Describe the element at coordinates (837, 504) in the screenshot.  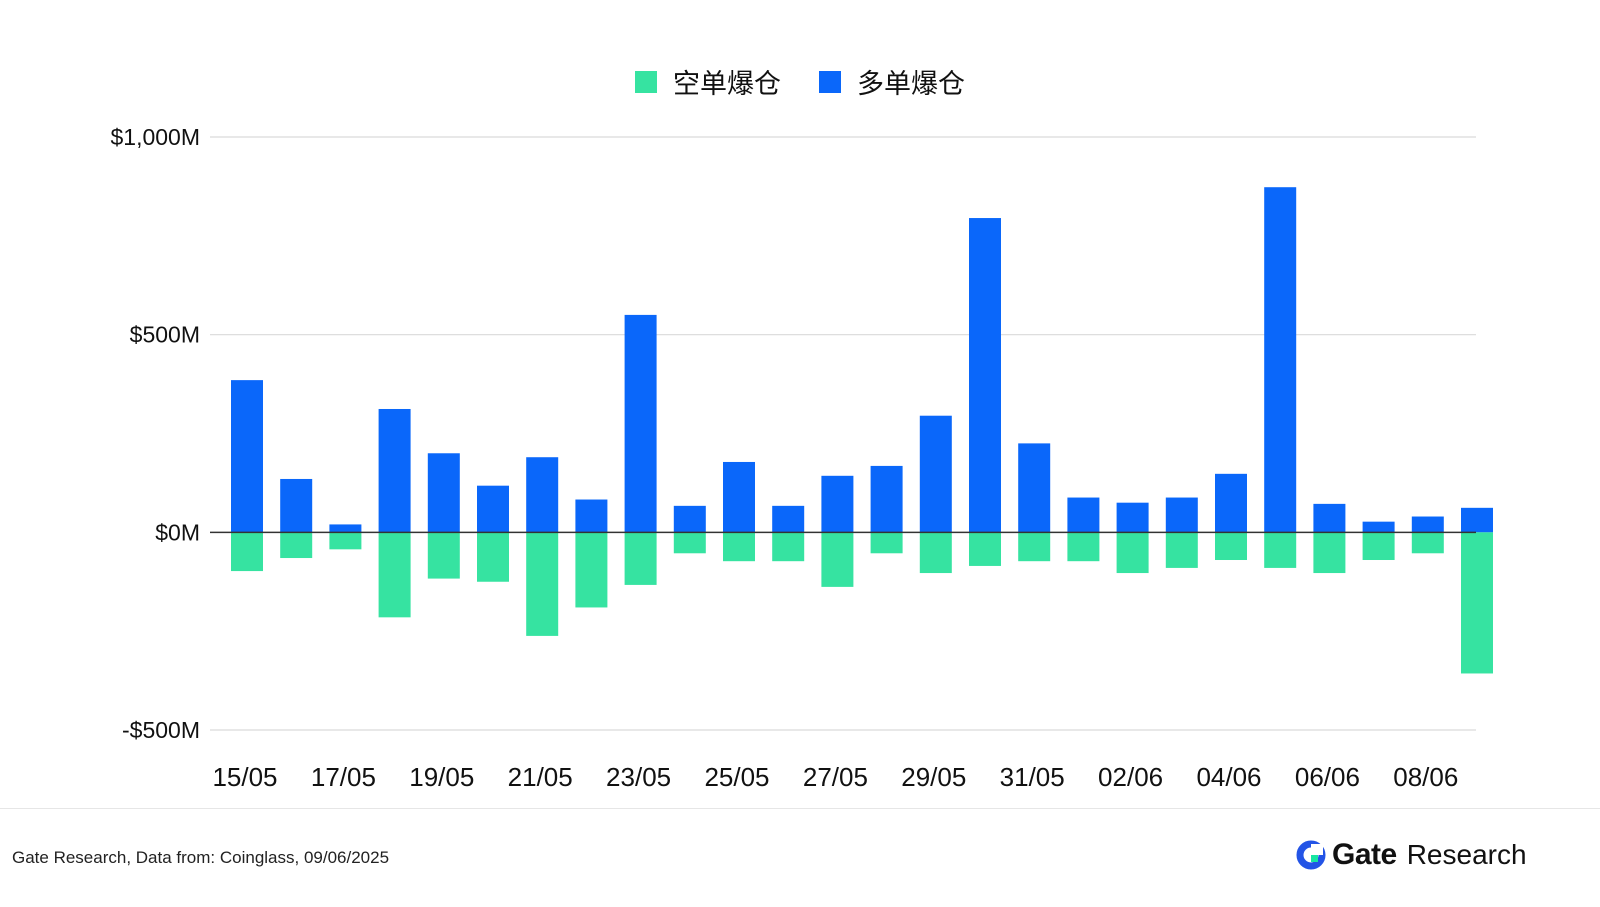
I see `bar-long-27/05` at that location.